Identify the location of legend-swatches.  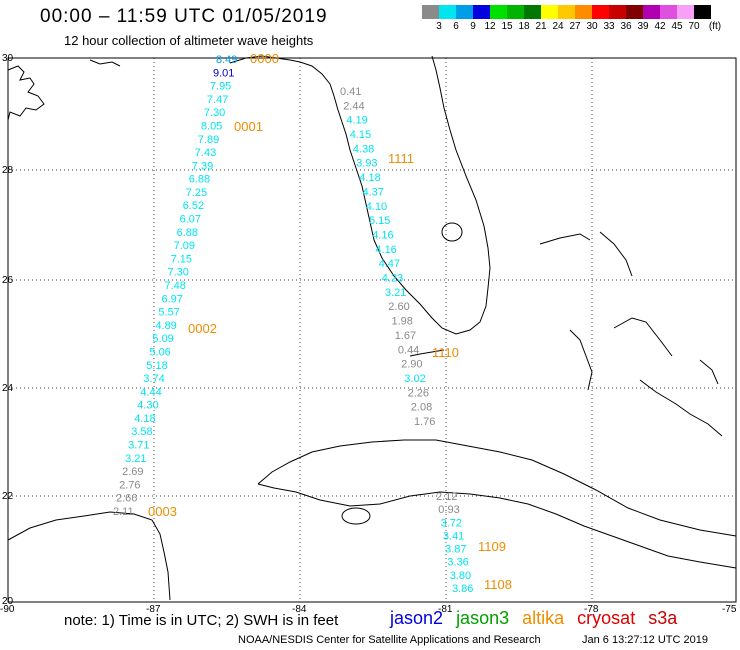
(566, 12).